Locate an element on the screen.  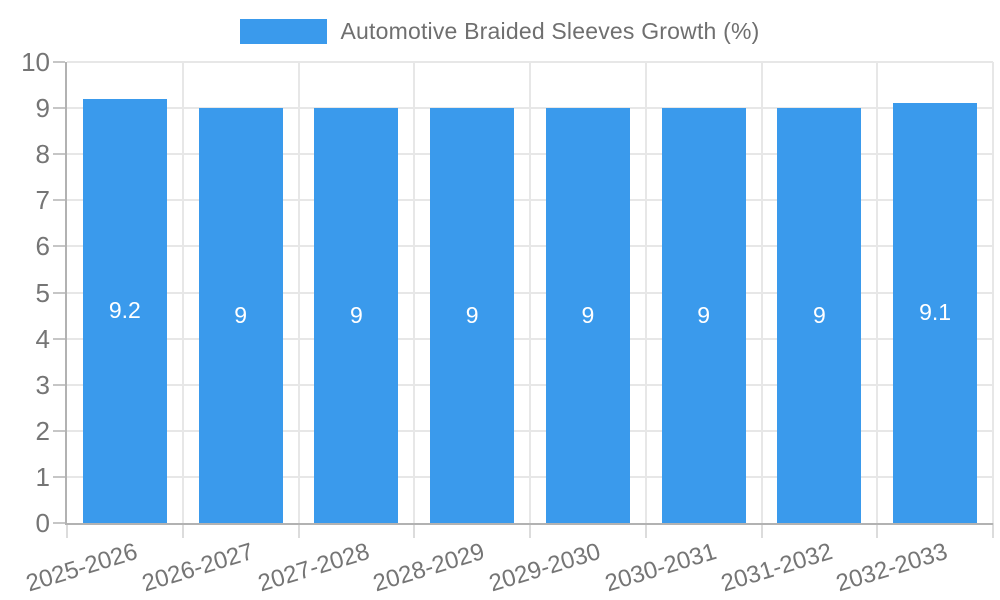
bar-value-label: 9.2 is located at coordinates (124, 309).